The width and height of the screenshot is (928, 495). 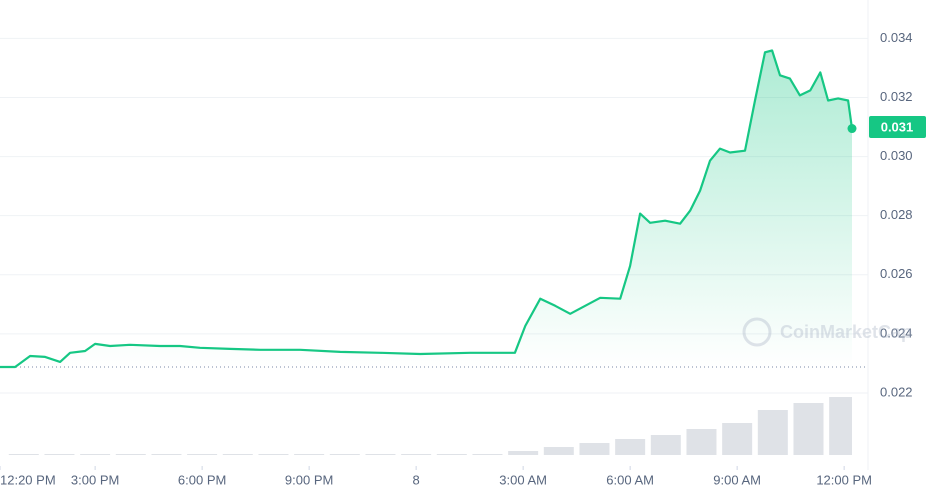 I want to click on x-tick-label: 9:00 AM, so click(x=737, y=479).